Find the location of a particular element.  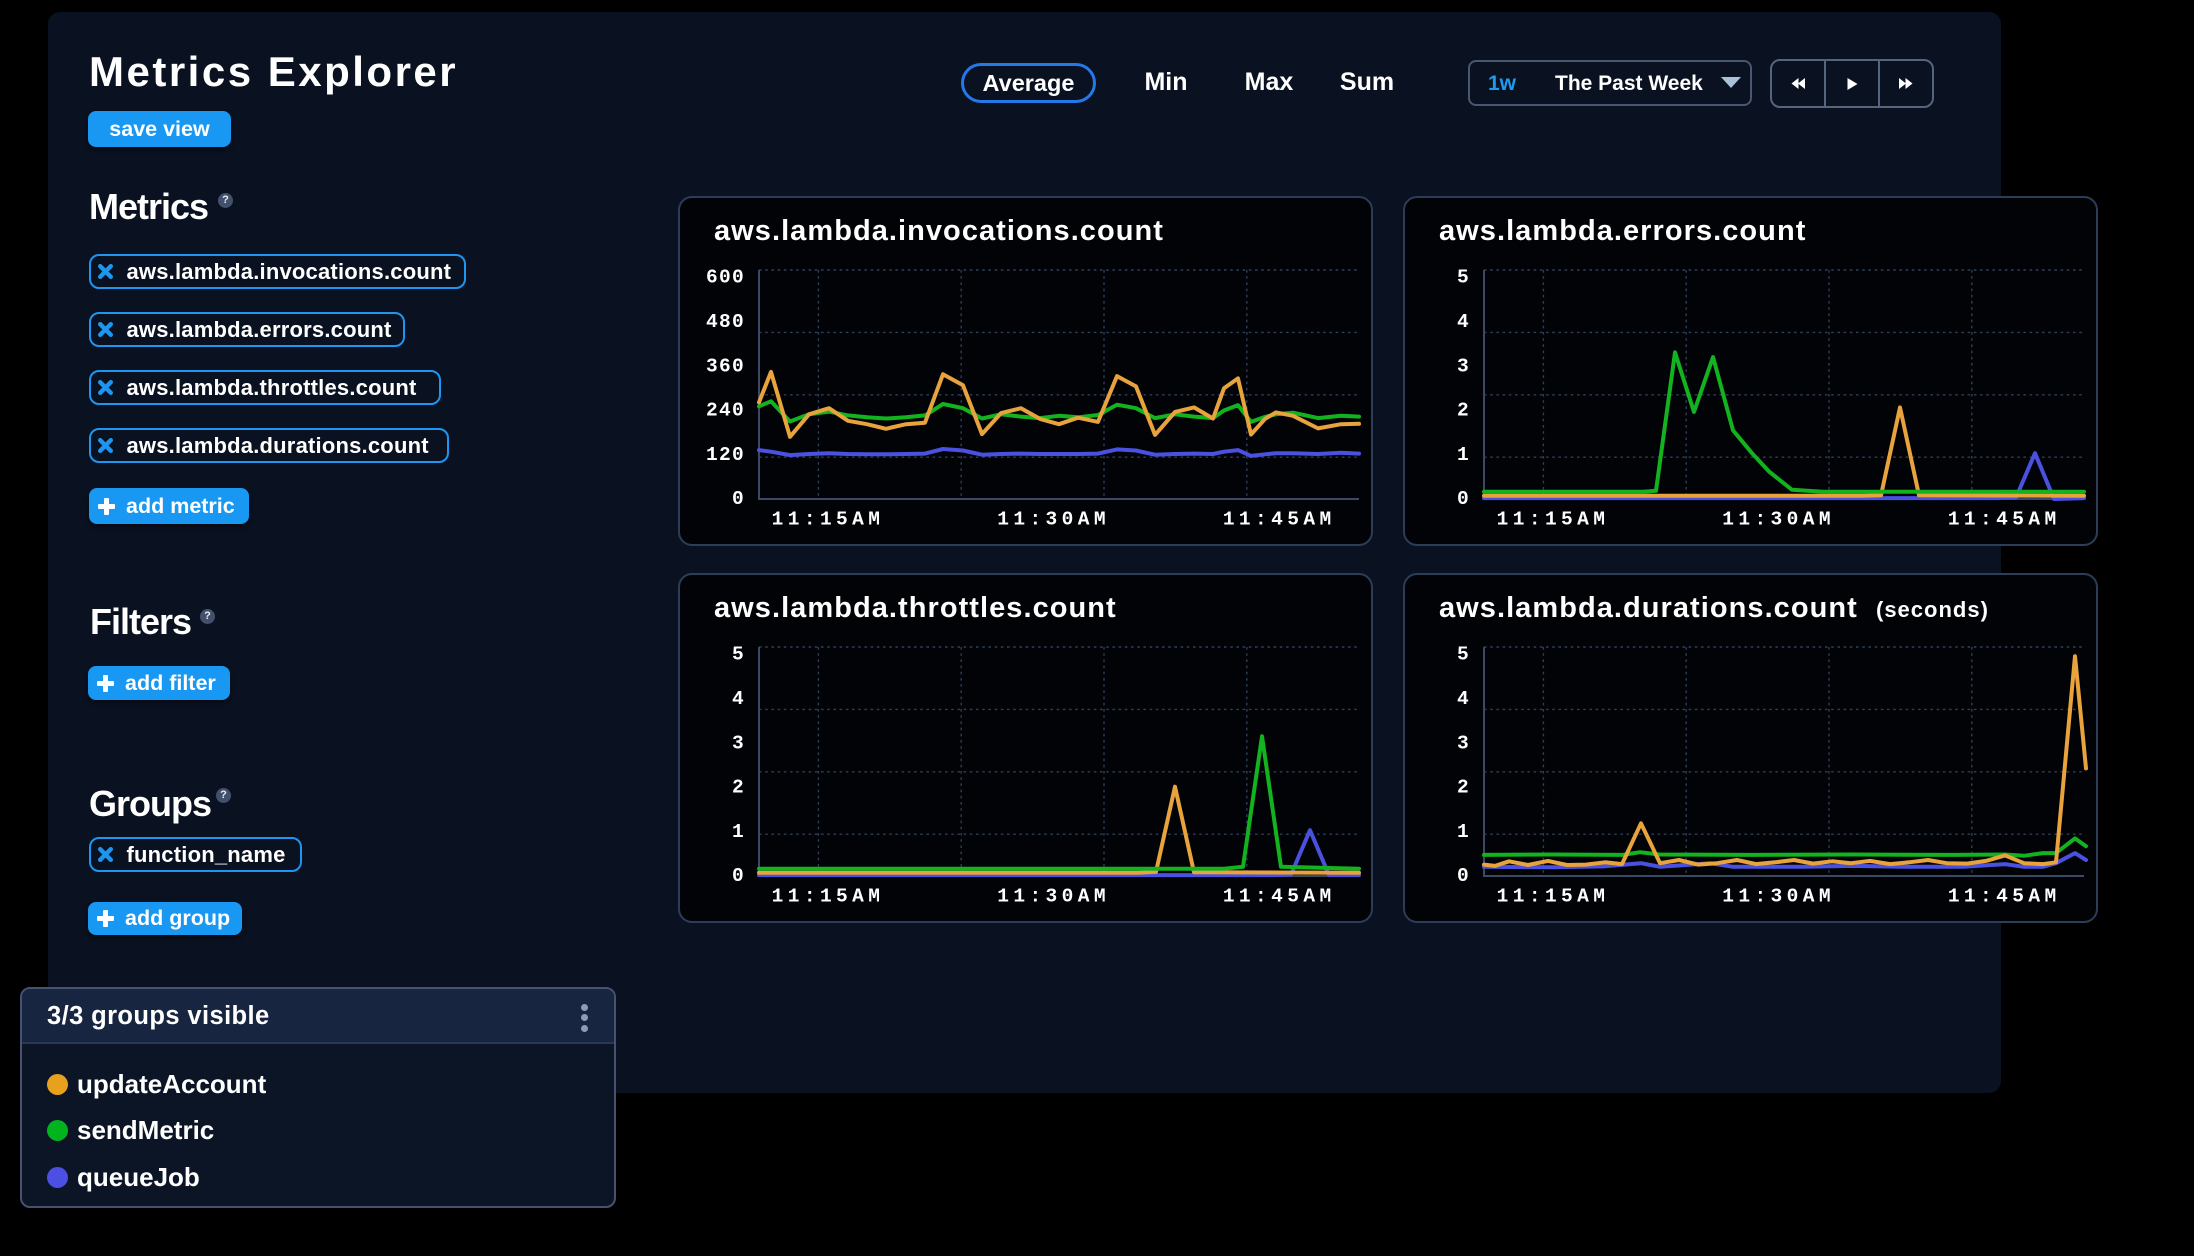

svg-text: 360 is located at coordinates (725, 366).